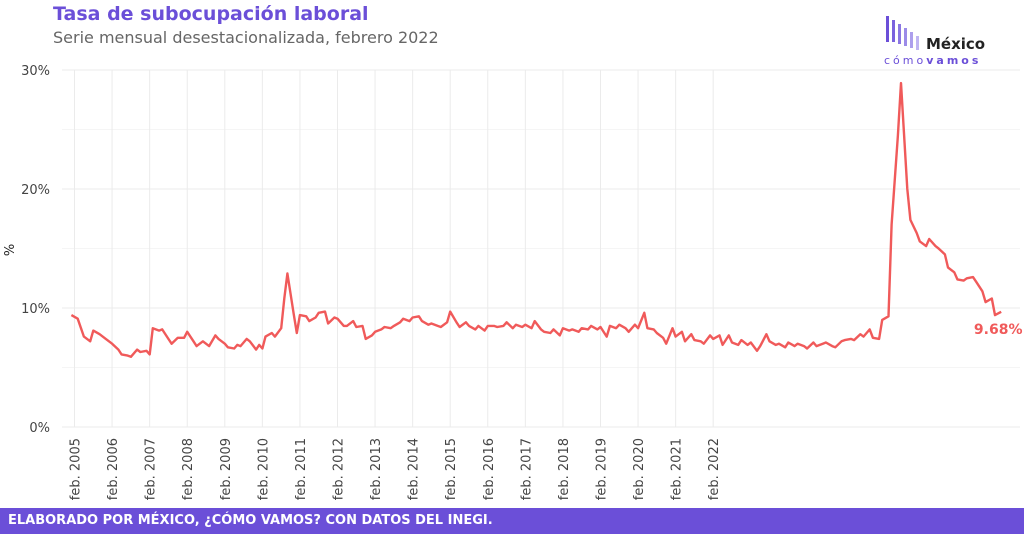  I want to click on x-tick-label: feb. 2010, so click(263, 469).